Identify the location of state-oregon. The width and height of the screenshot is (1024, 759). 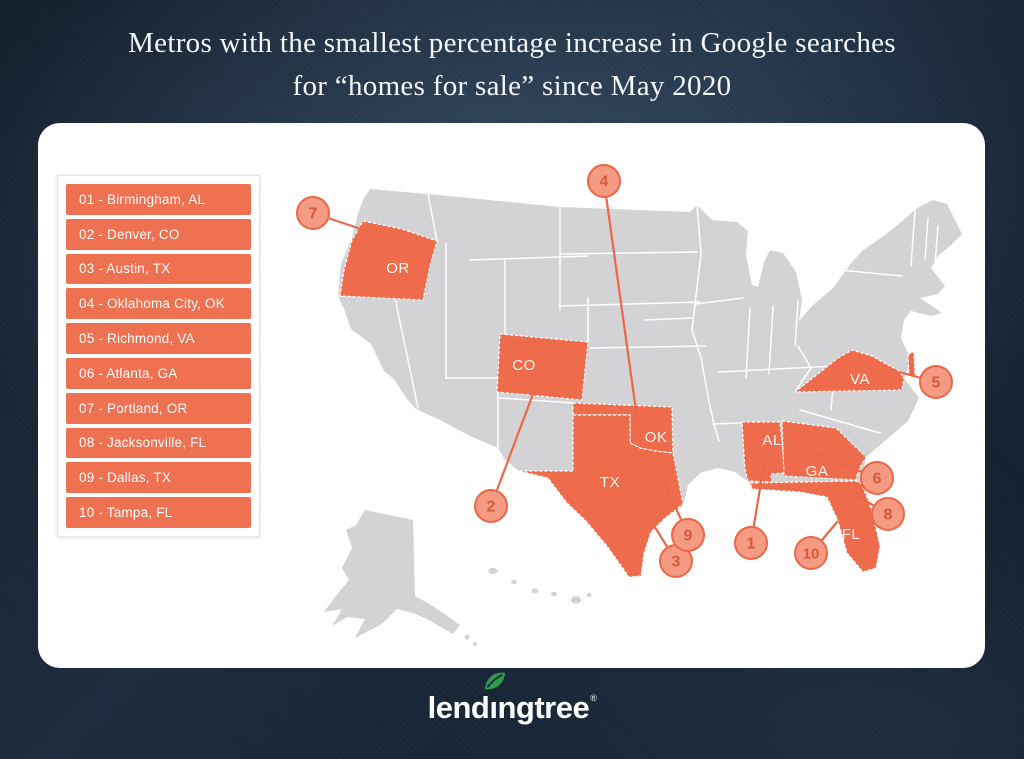
(388, 260).